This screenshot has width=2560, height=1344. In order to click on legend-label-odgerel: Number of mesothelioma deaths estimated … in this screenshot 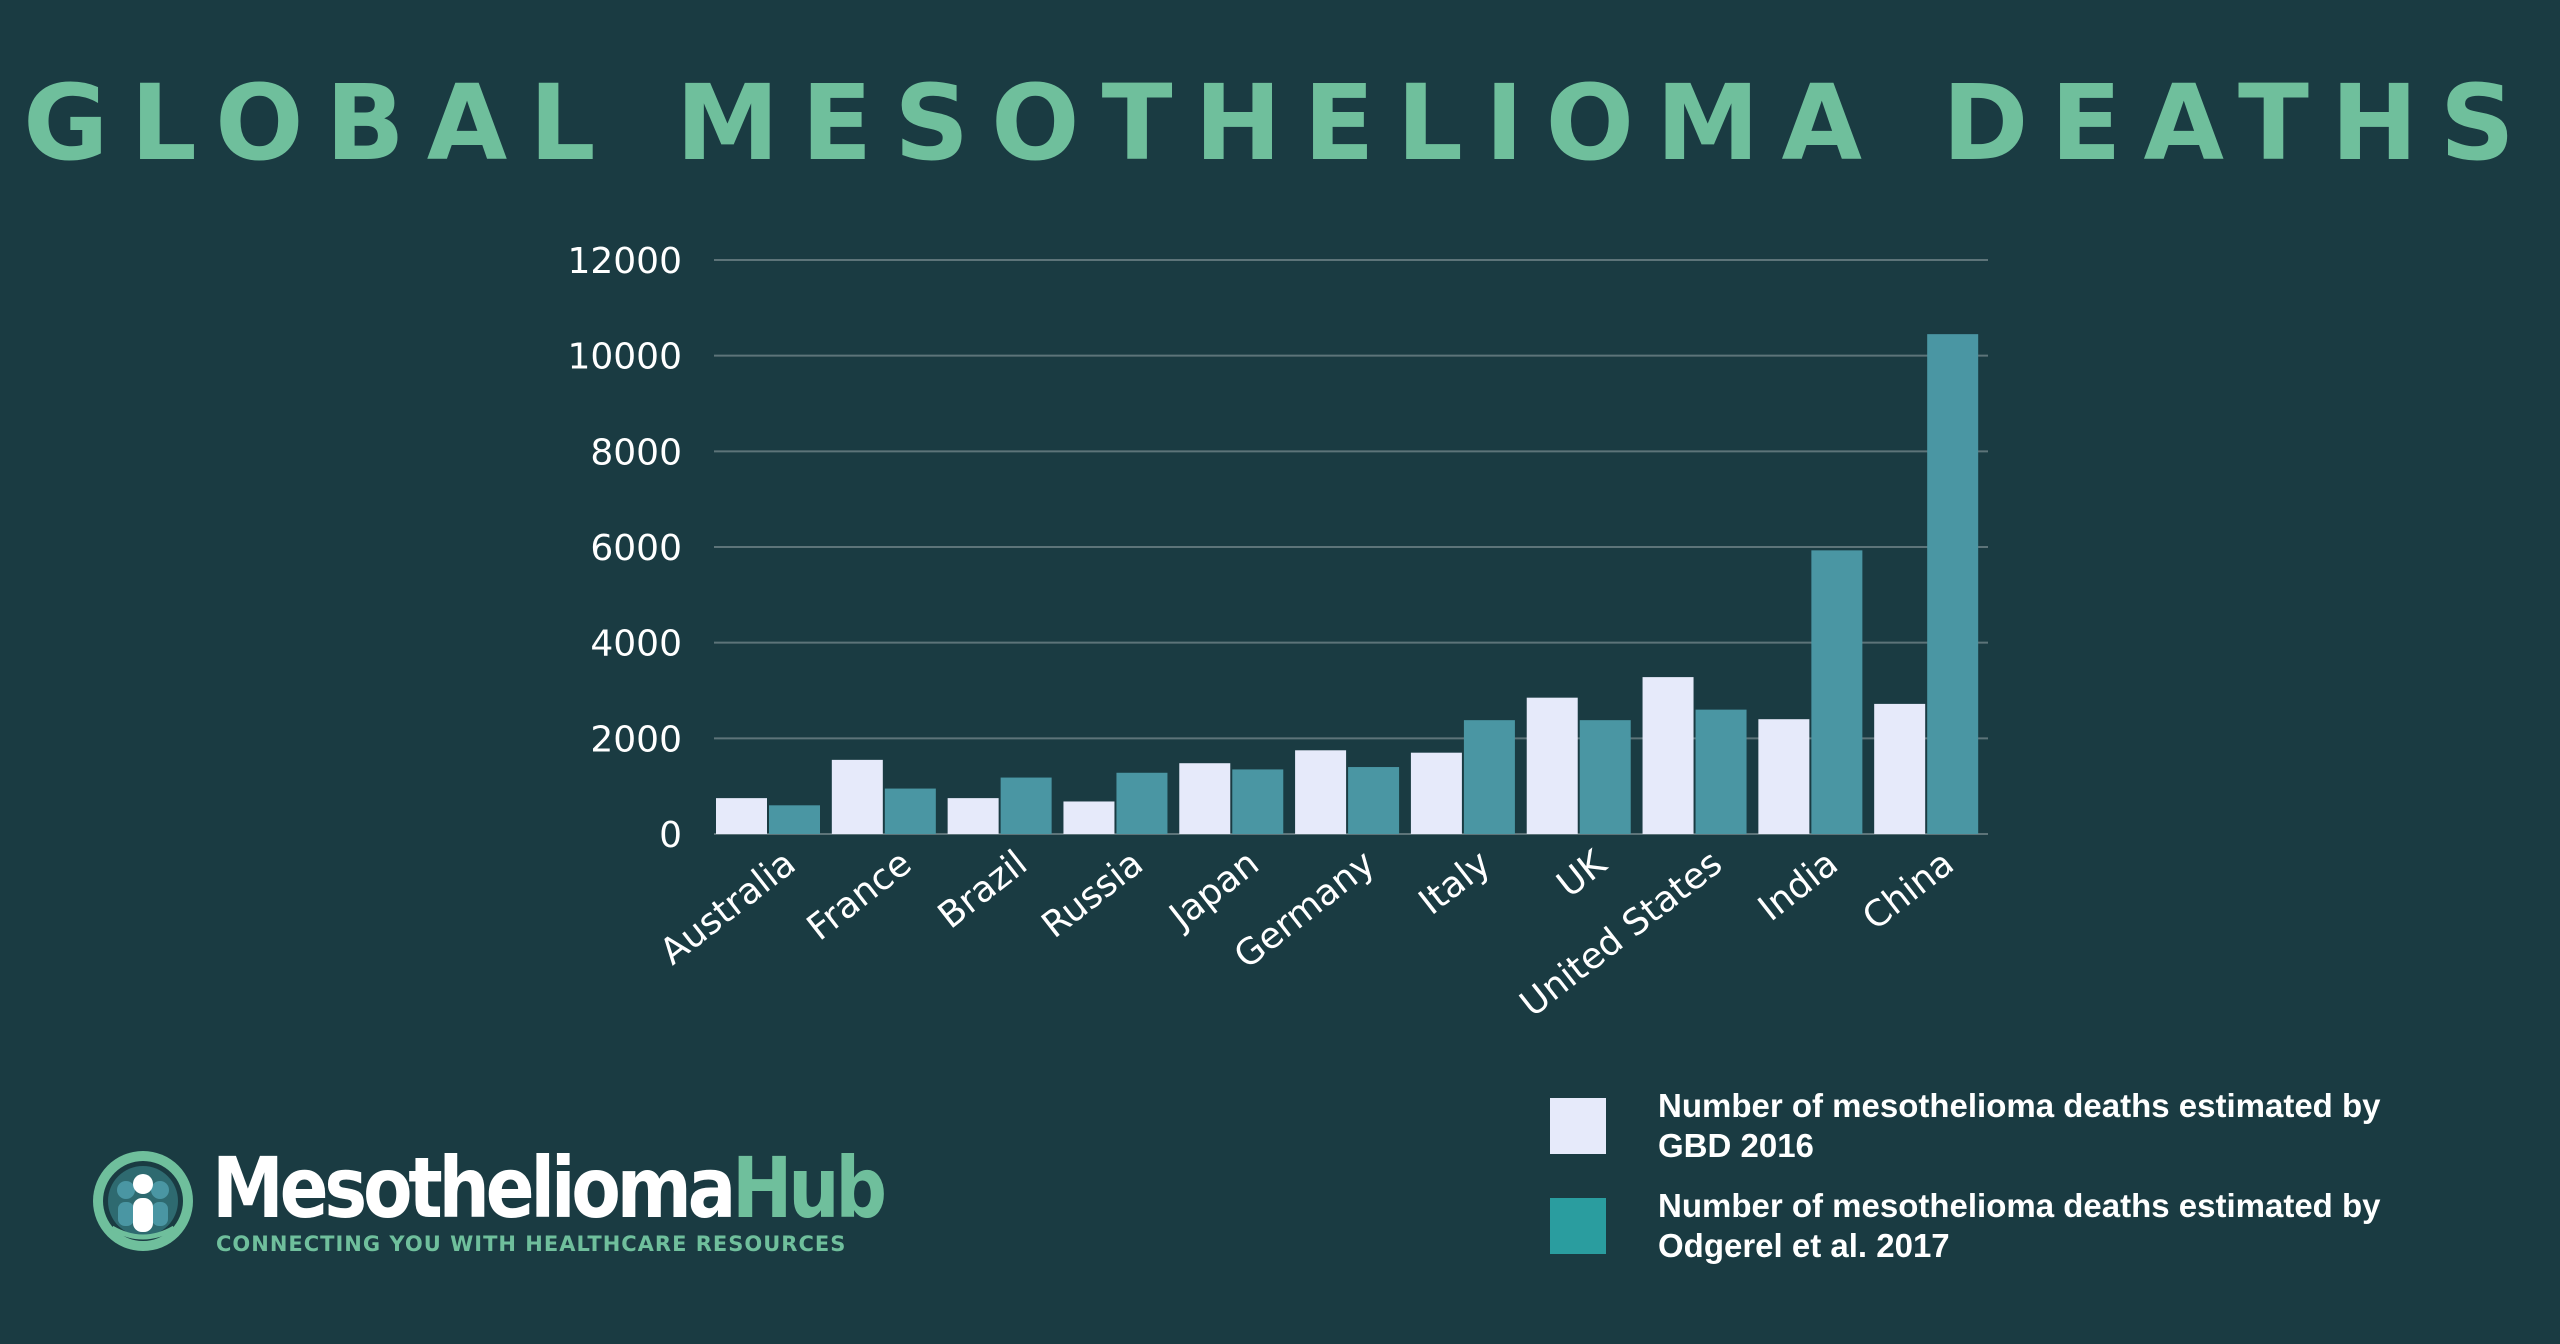, I will do `click(2019, 1225)`.